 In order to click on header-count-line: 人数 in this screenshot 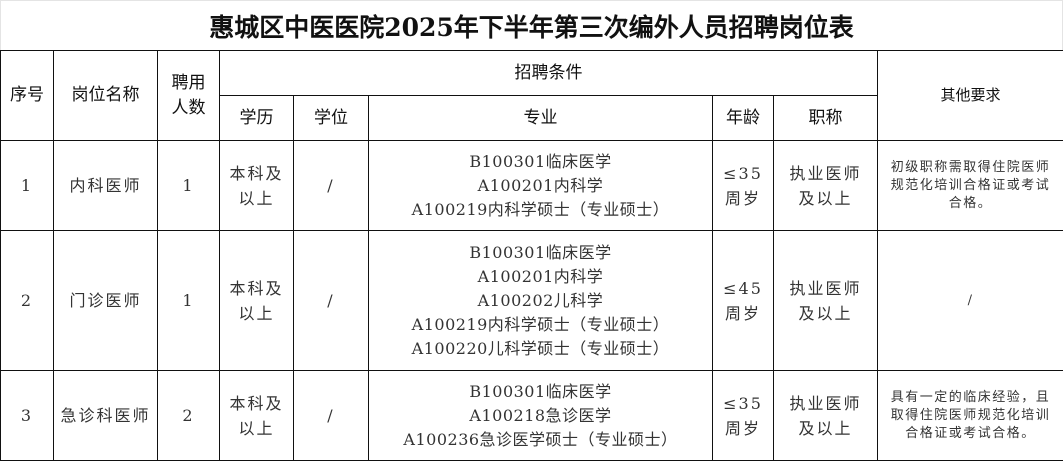, I will do `click(188, 108)`.